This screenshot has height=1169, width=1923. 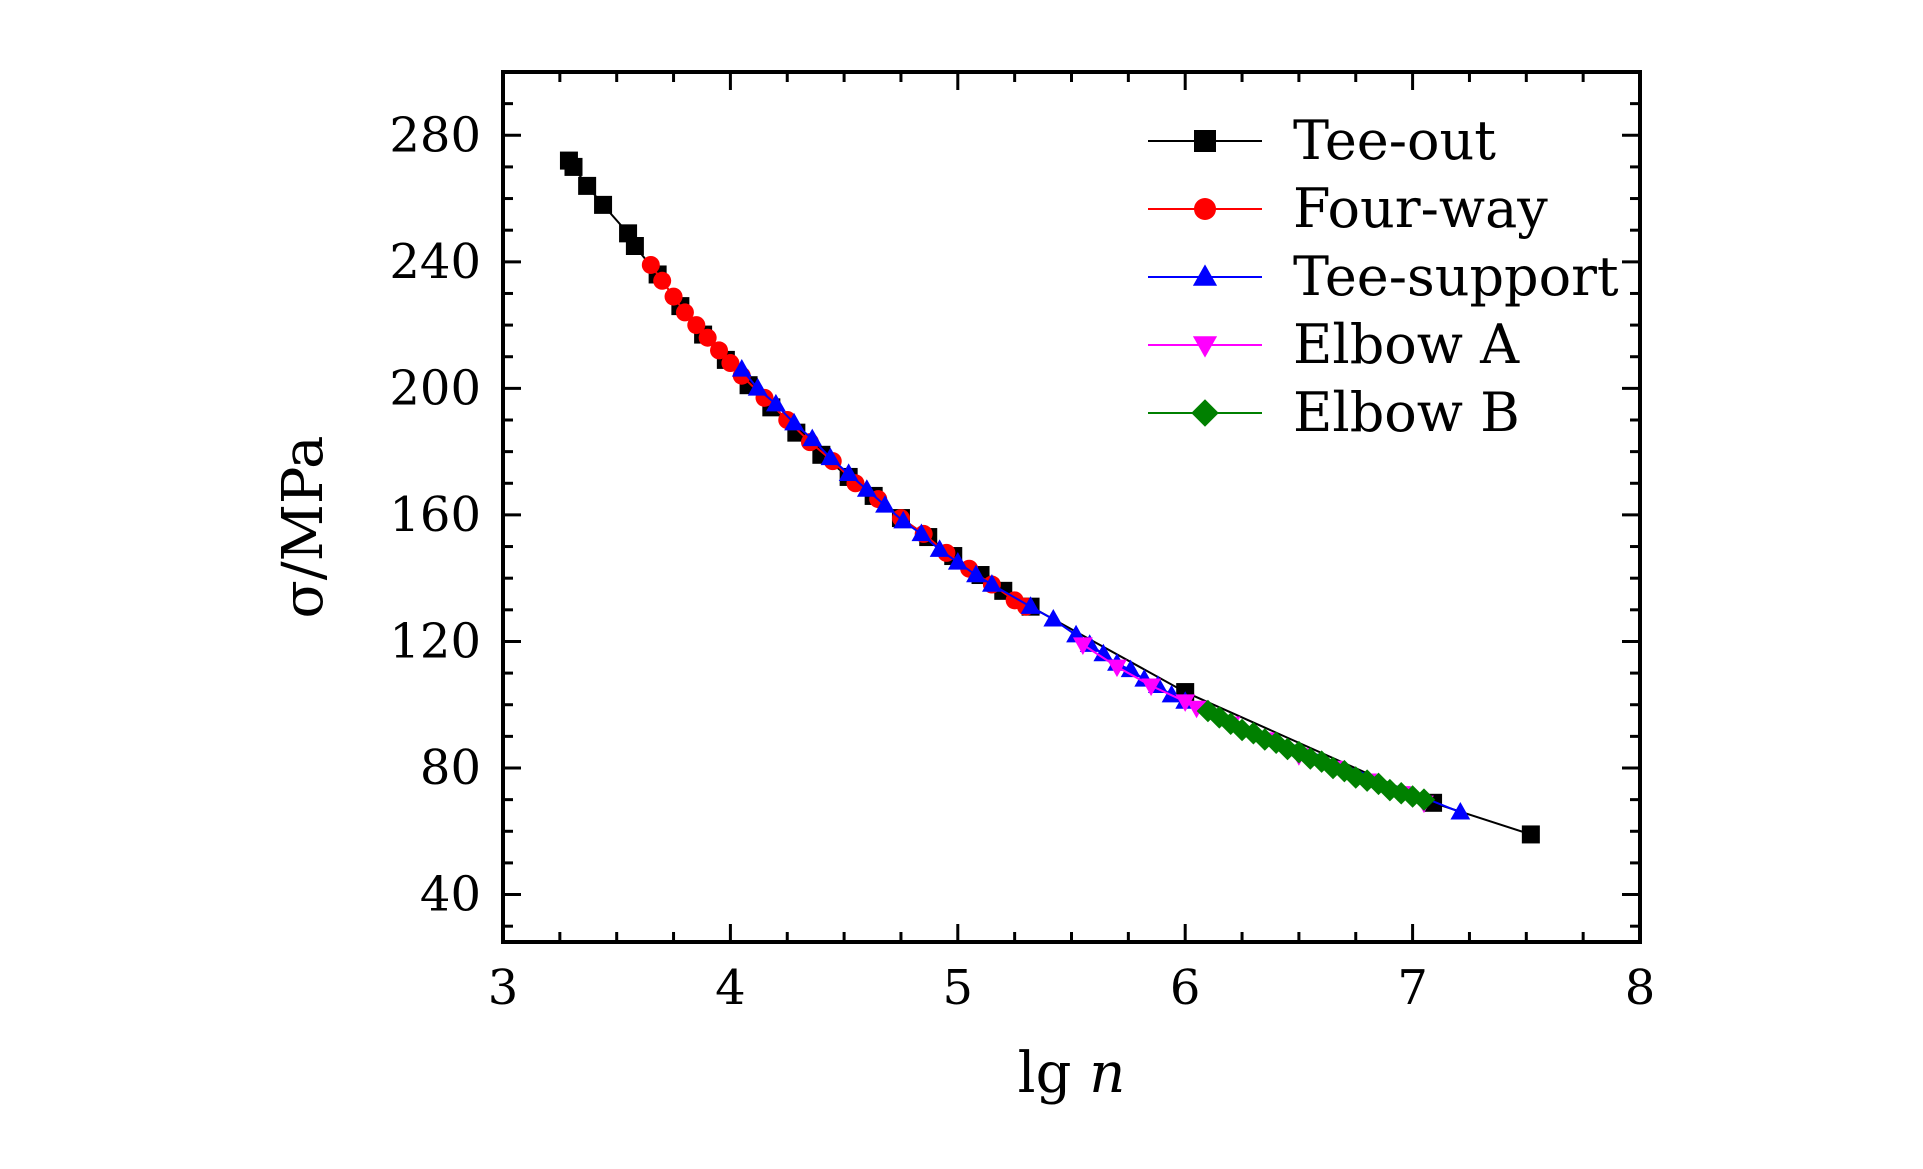 I want to click on legend-item-tee-support: Tee-support, so click(x=1383, y=276).